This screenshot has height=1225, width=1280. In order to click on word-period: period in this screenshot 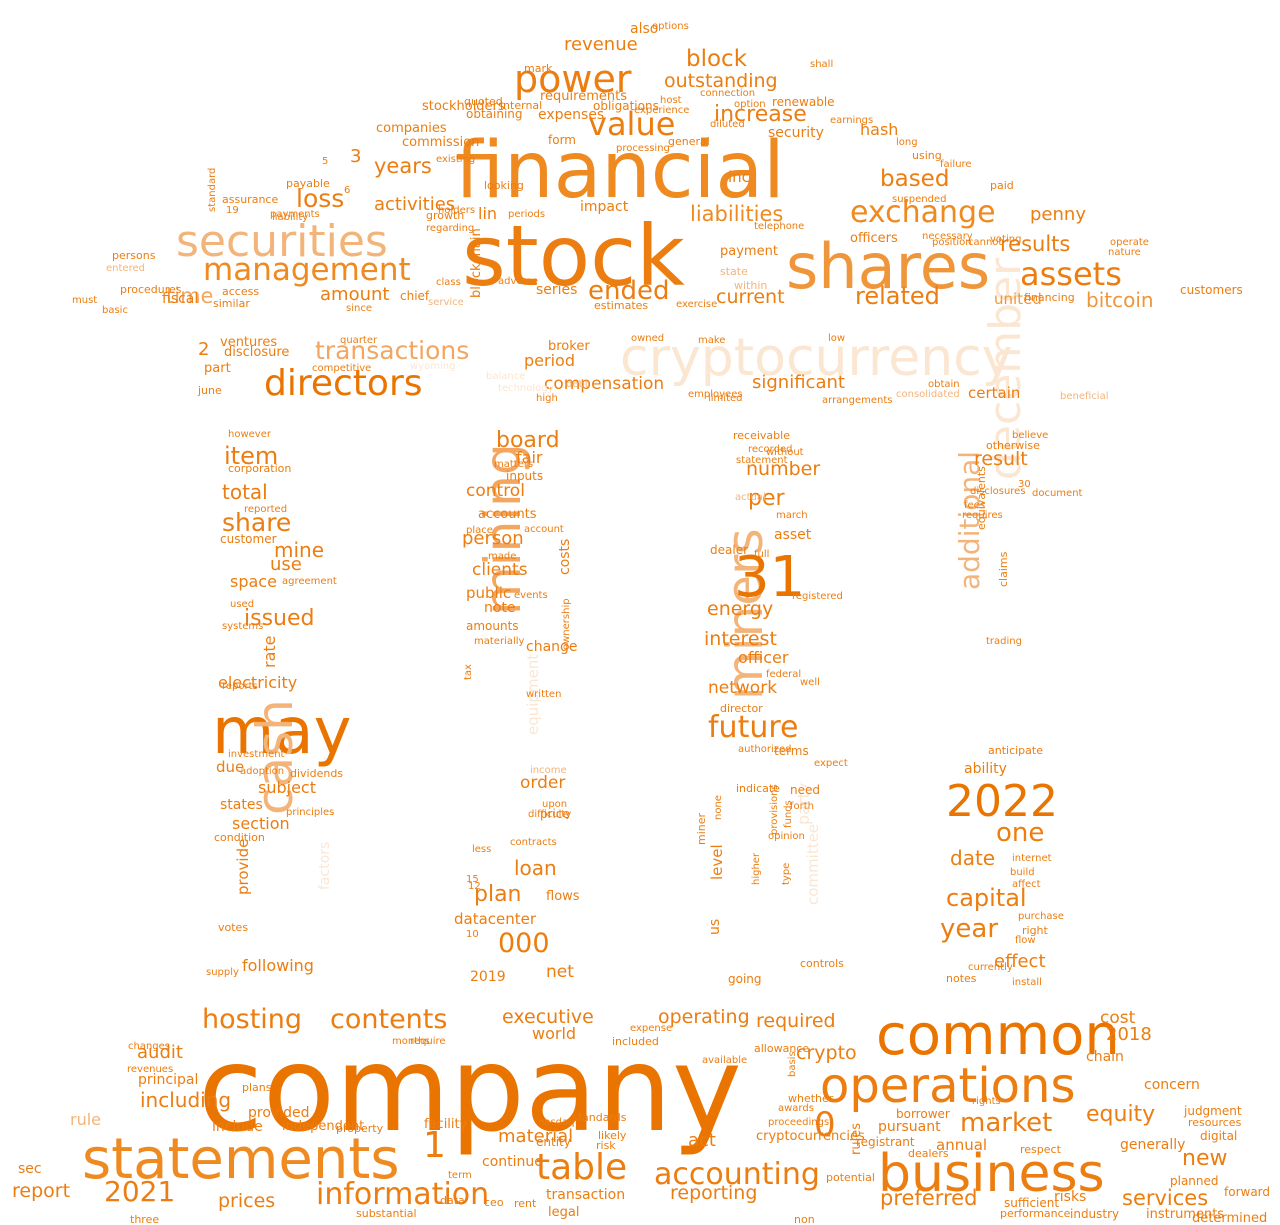, I will do `click(549, 360)`.